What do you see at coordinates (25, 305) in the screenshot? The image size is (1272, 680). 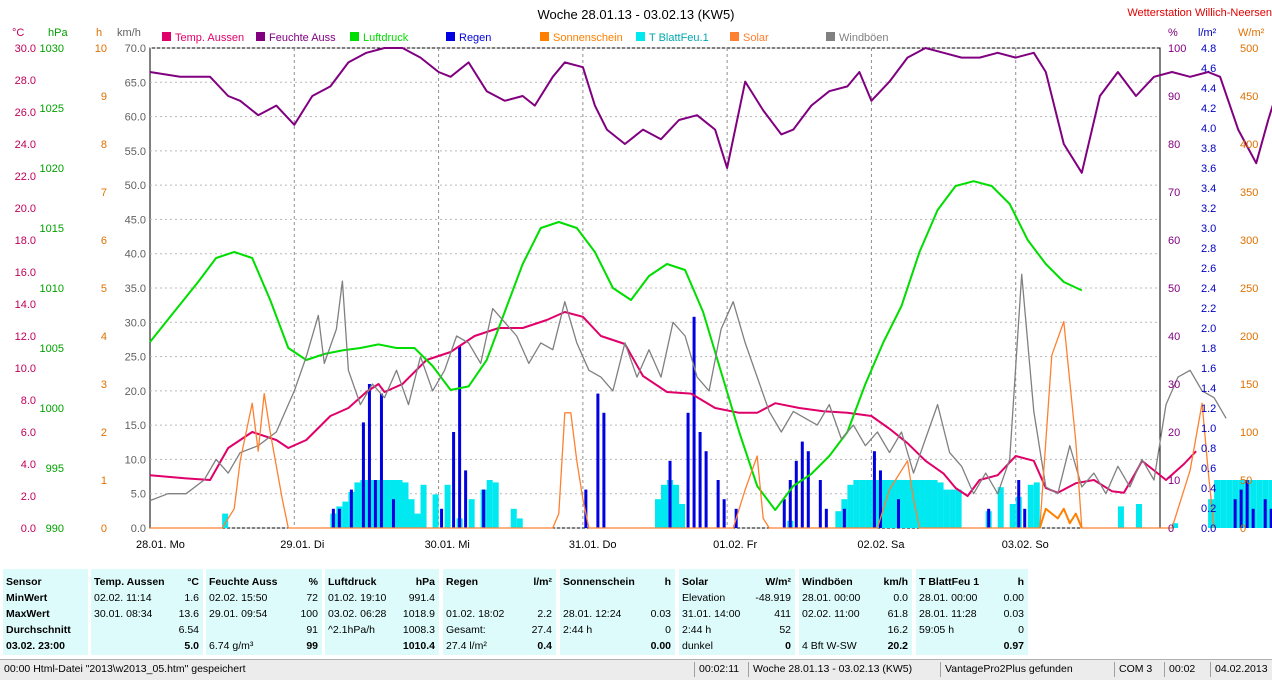 I see `y-tick-label: 14.0` at bounding box center [25, 305].